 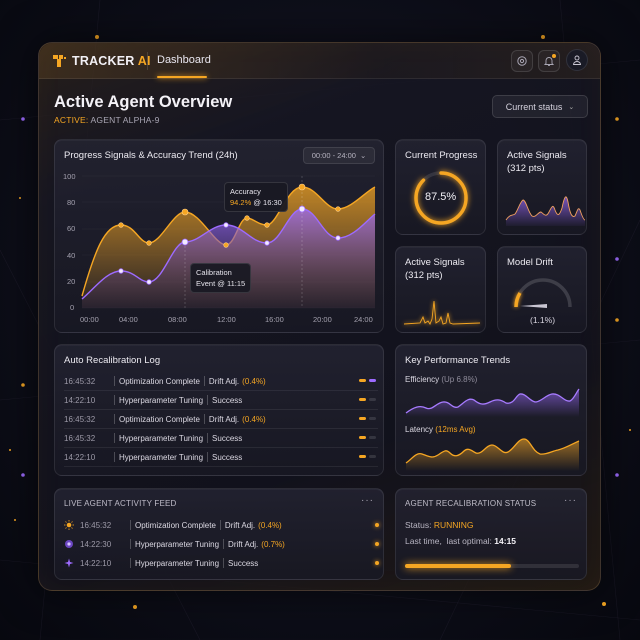 What do you see at coordinates (120, 503) in the screenshot?
I see `live-feed-title: LIVE AGENT ACTIVITY FEED` at bounding box center [120, 503].